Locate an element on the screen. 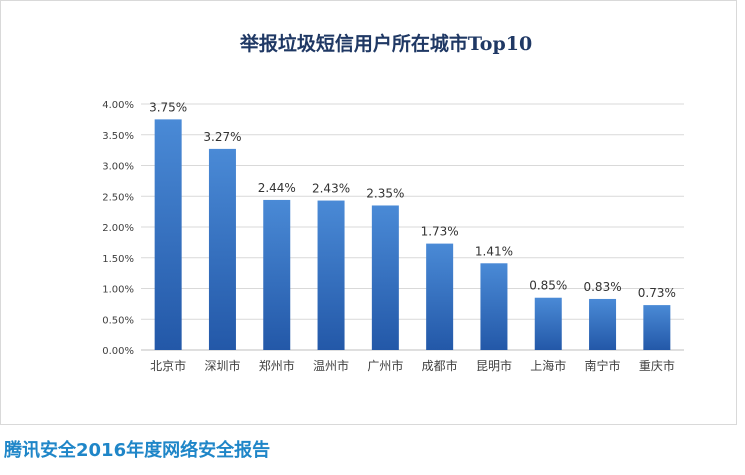 The image size is (745, 475). y-tick-label: 2.00% is located at coordinates (118, 228).